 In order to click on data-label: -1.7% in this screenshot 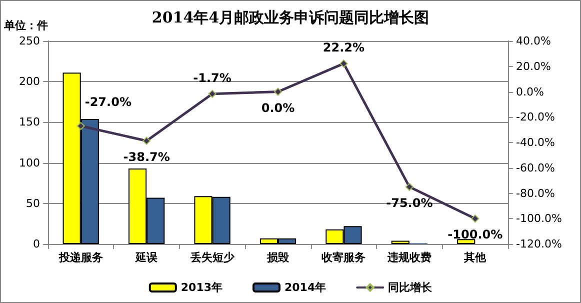, I will do `click(212, 77)`.